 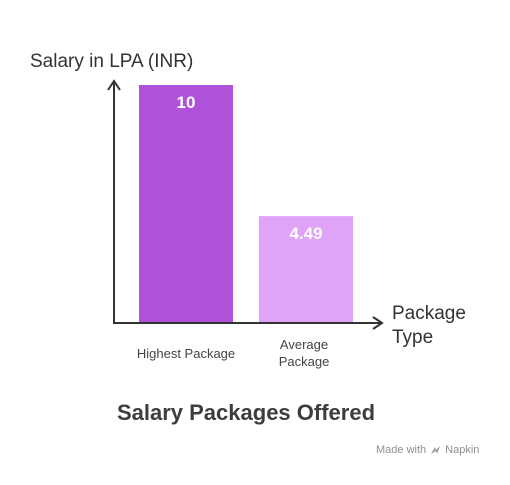 What do you see at coordinates (304, 344) in the screenshot?
I see `category-label-2-line-1: Average` at bounding box center [304, 344].